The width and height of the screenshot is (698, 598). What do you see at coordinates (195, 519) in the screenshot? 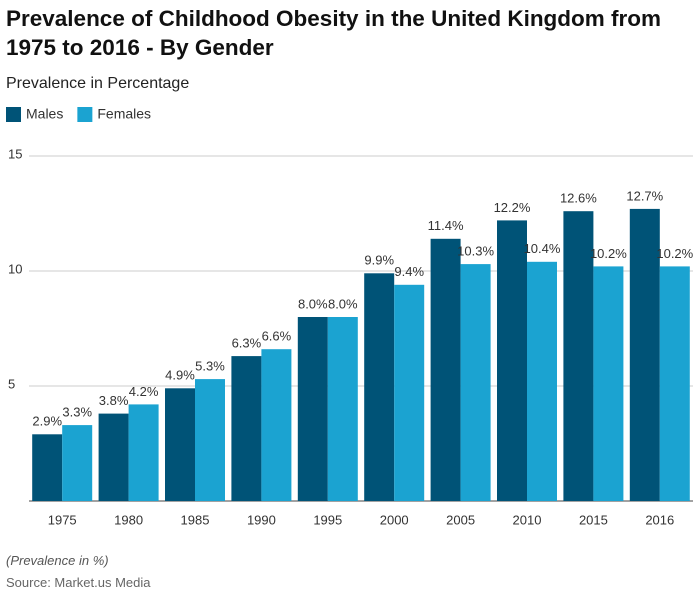
I see `x-tick-label: 1985` at bounding box center [195, 519].